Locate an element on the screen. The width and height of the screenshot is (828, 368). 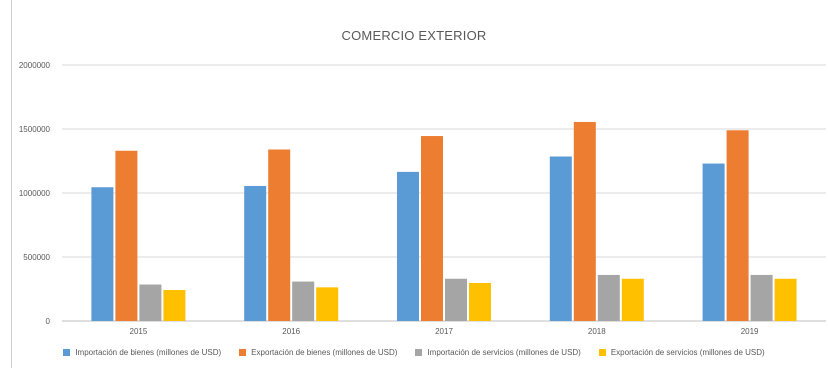
x-tick-label: 2019 is located at coordinates (750, 331).